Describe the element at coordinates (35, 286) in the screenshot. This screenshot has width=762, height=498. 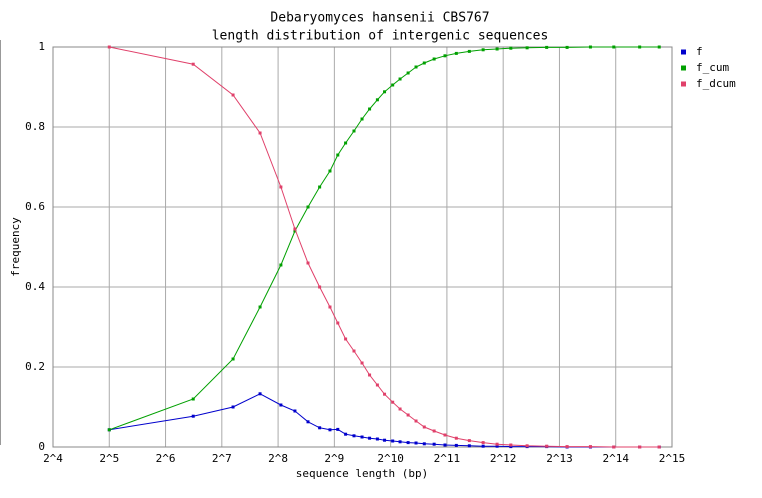
I see `y-tick-label: 0.4` at that location.